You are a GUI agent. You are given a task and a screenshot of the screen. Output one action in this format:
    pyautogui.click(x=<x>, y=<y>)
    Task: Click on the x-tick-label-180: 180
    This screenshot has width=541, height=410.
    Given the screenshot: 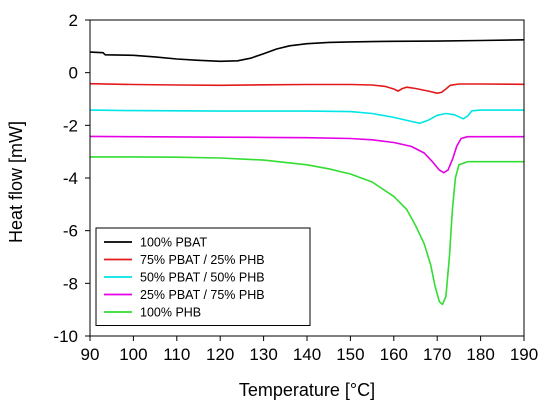 What is the action you would take?
    pyautogui.click(x=480, y=354)
    